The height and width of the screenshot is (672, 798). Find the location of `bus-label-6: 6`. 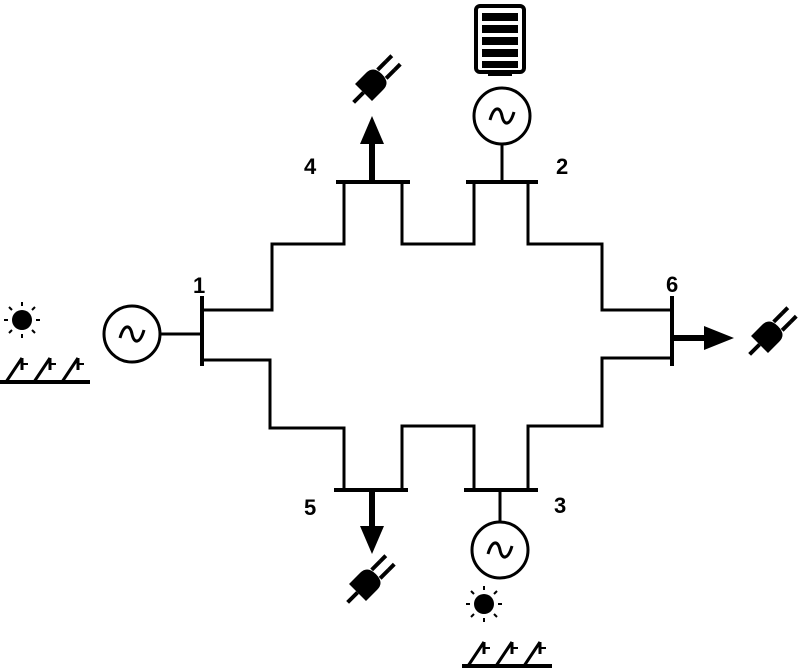

bus-label-6: 6 is located at coordinates (672, 284).